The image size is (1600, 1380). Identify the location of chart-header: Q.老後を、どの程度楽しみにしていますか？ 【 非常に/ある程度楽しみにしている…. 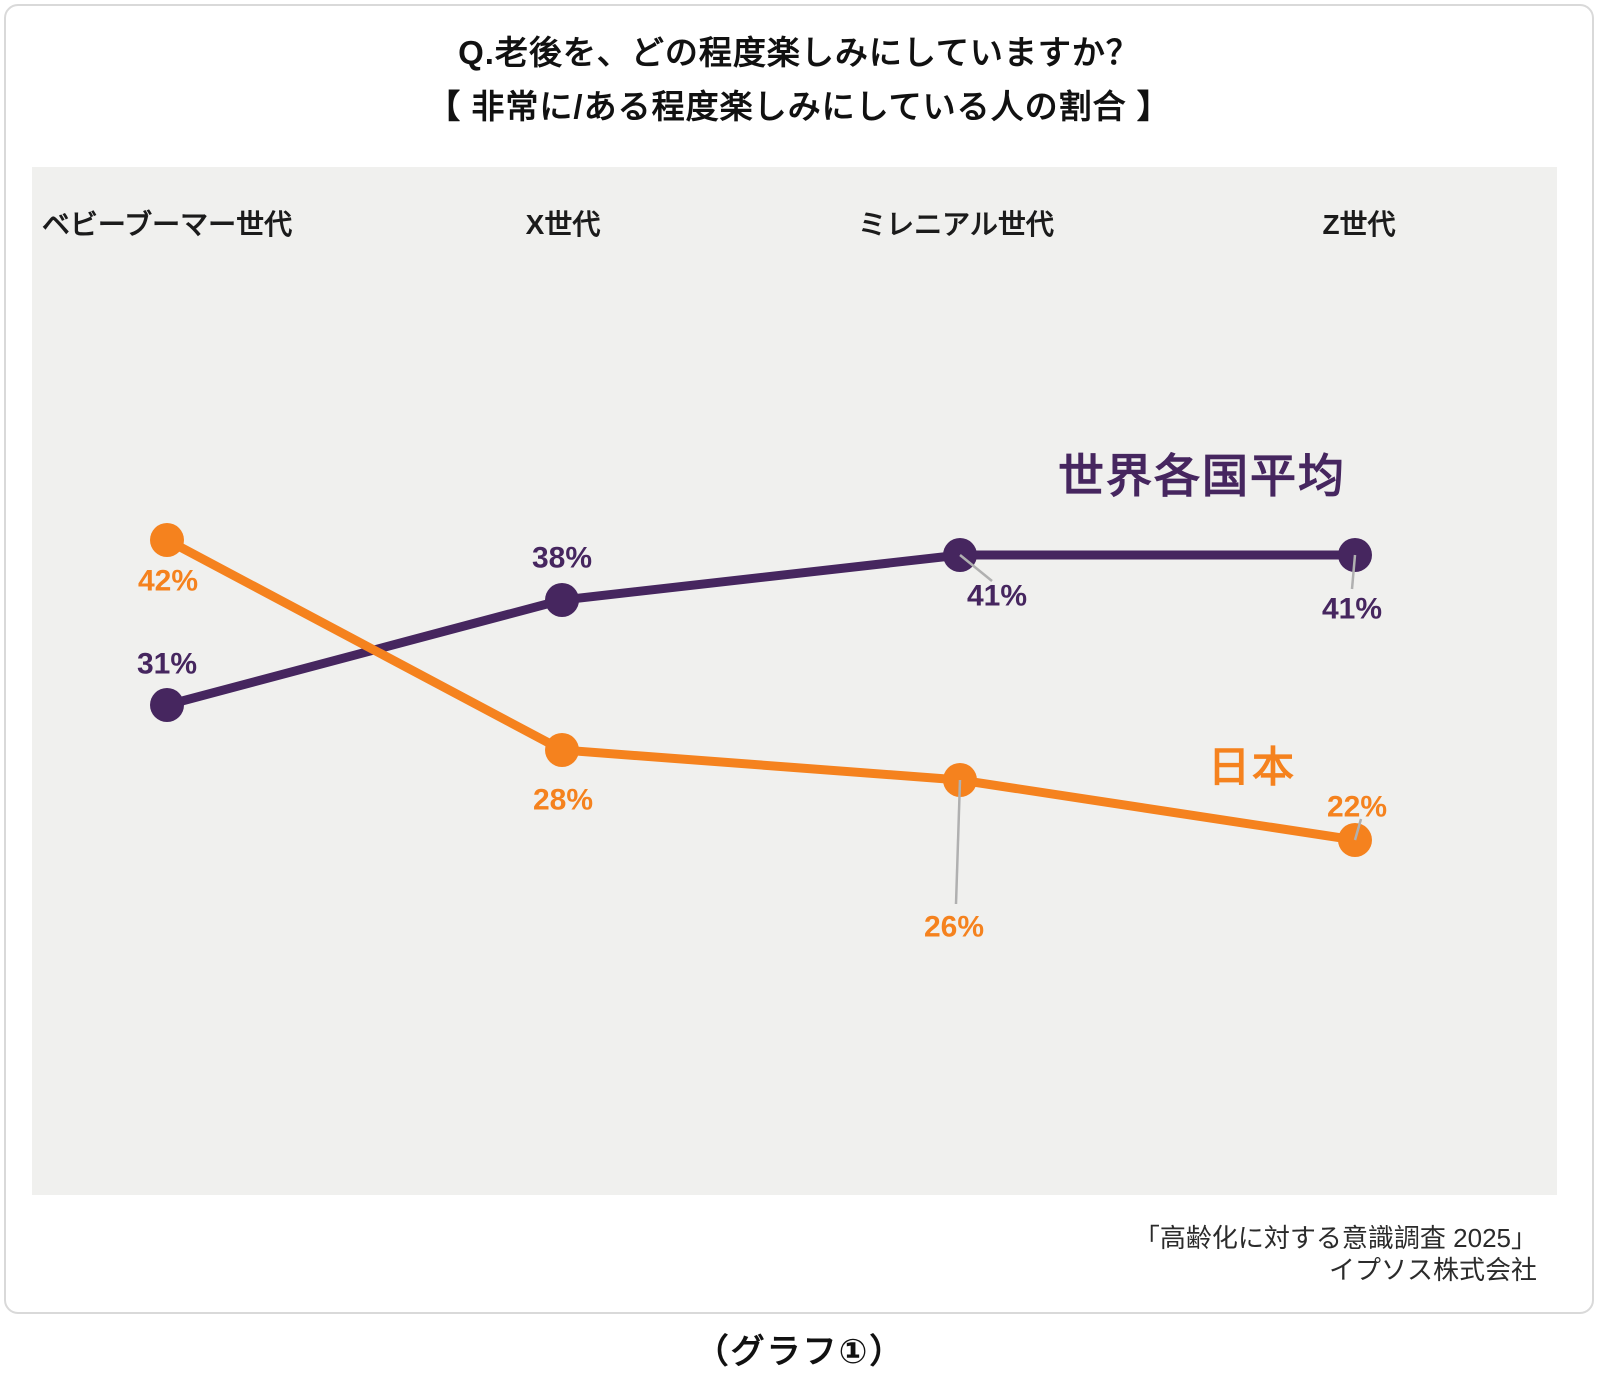
(799, 79).